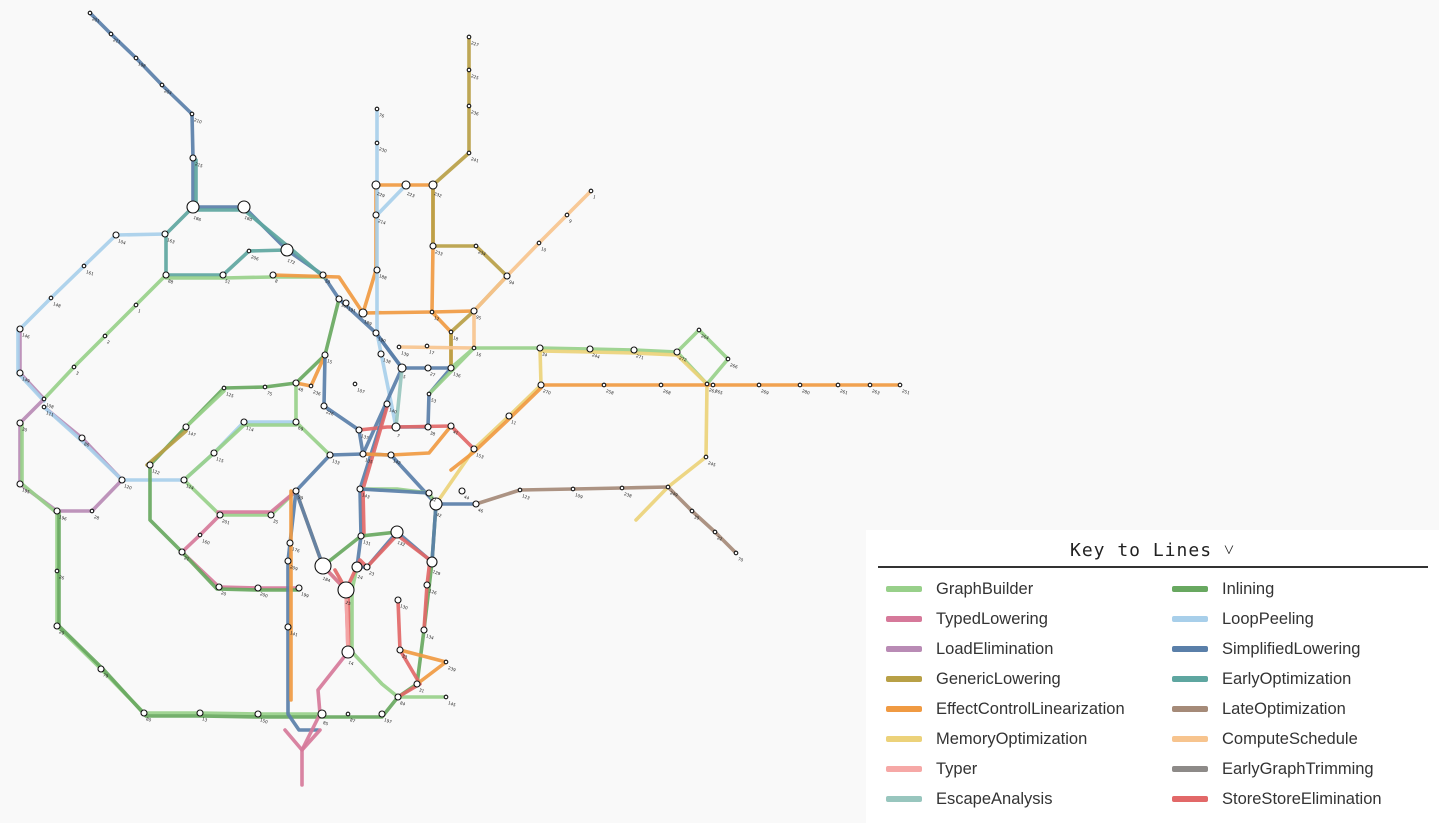 Image resolution: width=1439 pixels, height=823 pixels. I want to click on legend-item: StoreStoreElimination, so click(1277, 799).